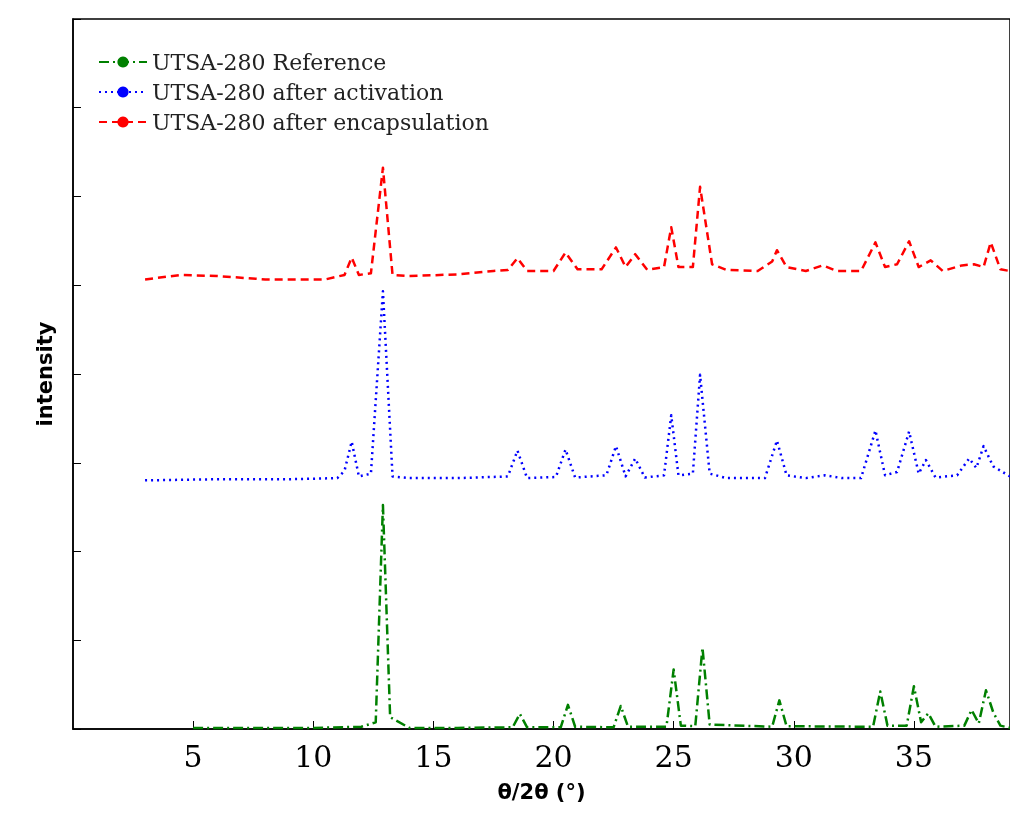  Describe the element at coordinates (193, 756) in the screenshot. I see `x-tick-label: 5` at that location.